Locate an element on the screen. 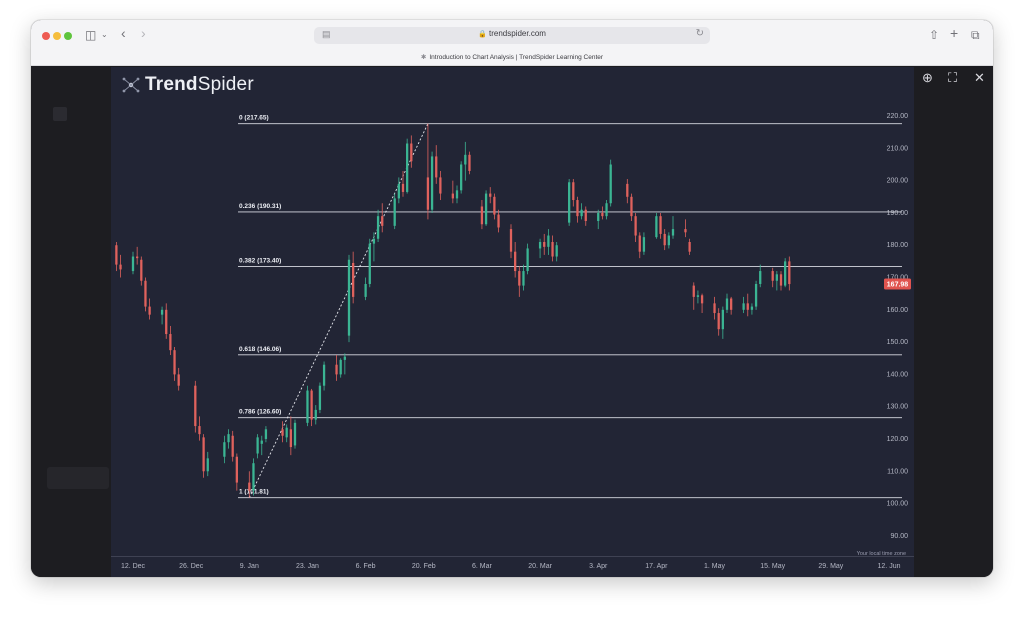  reload-icon: ↻ is located at coordinates (699, 33).